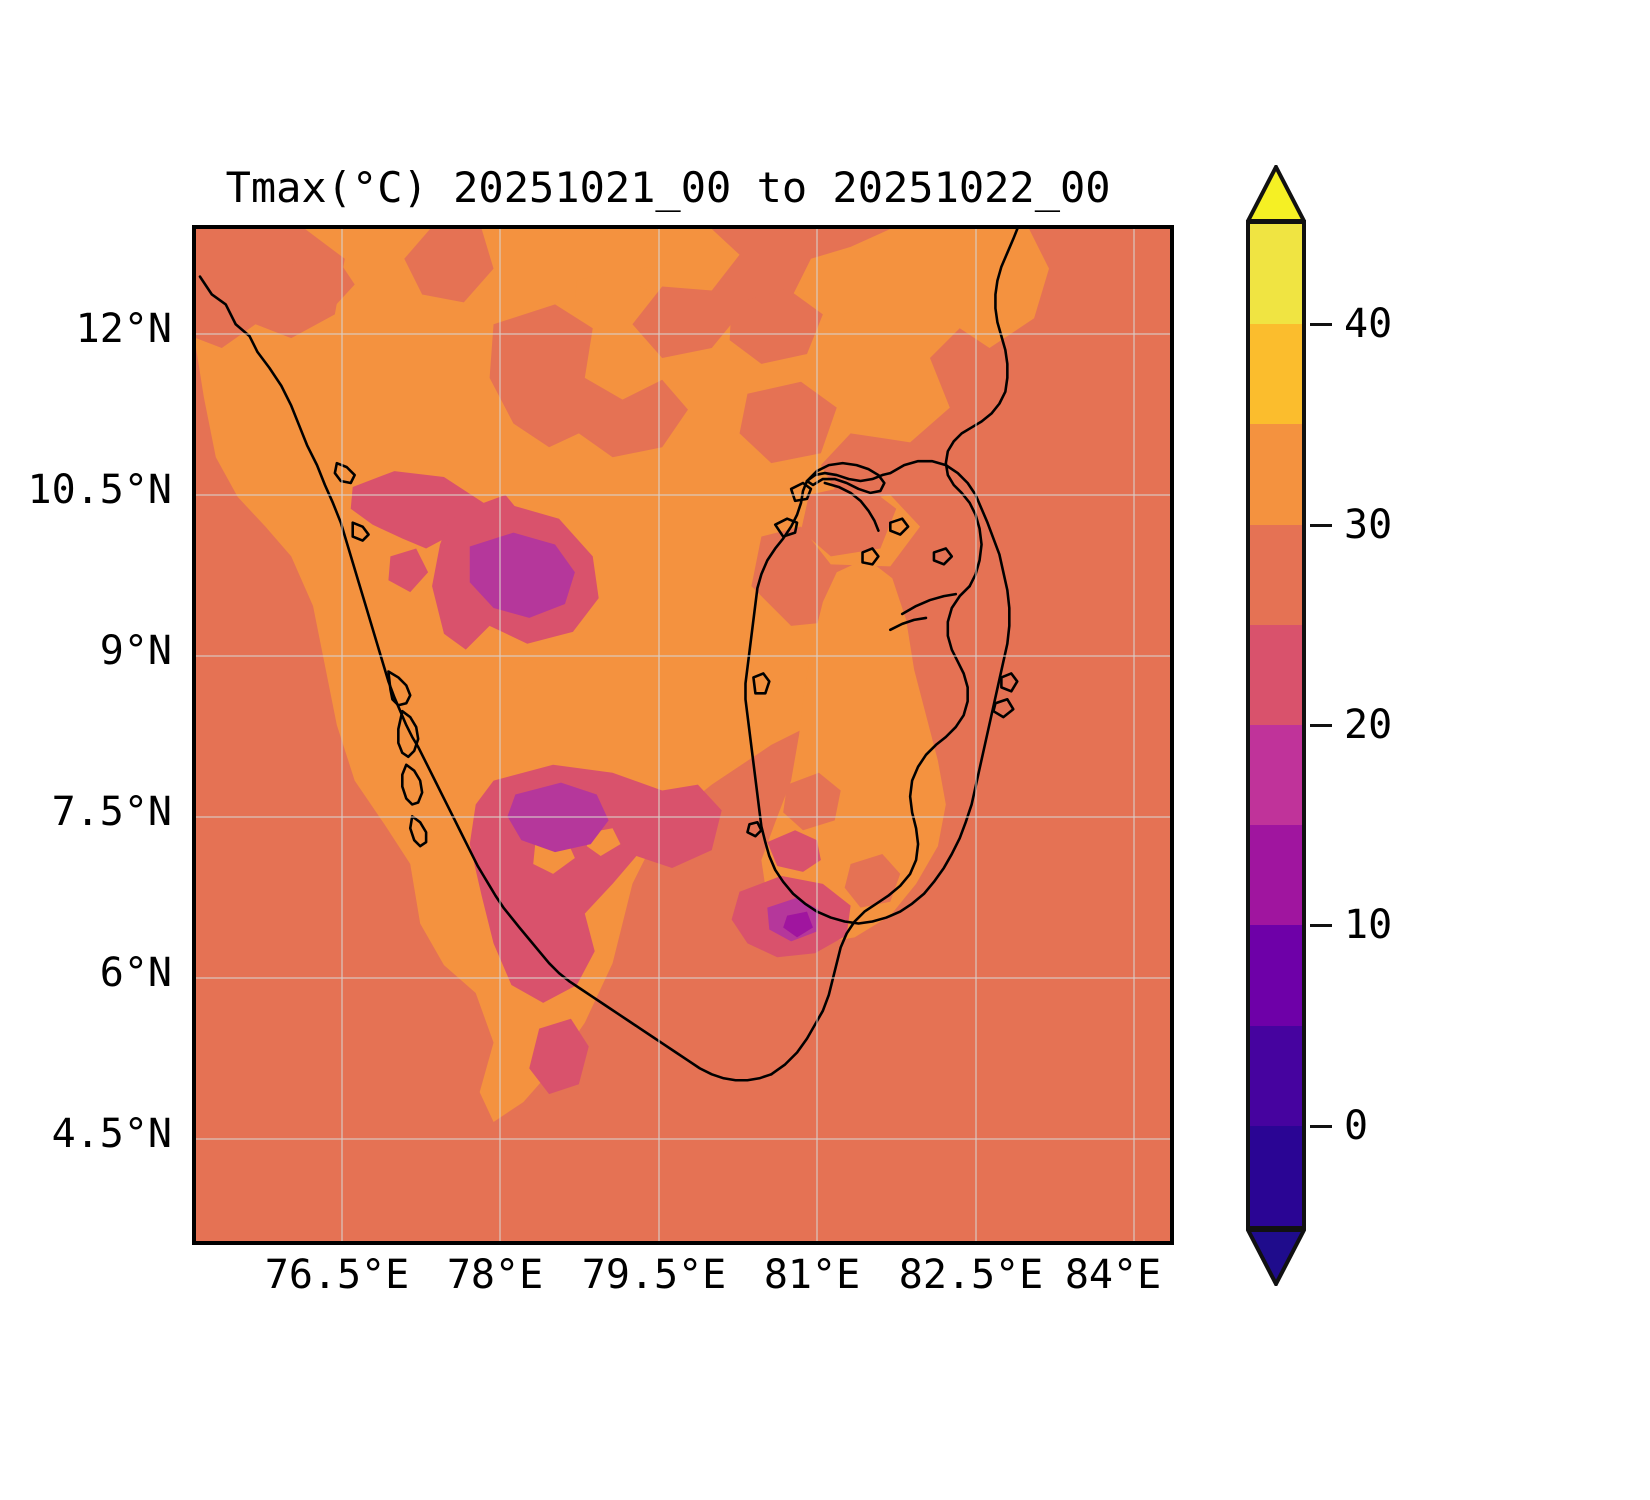  What do you see at coordinates (495, 1275) in the screenshot?
I see `xtick-label-78: 78°E` at bounding box center [495, 1275].